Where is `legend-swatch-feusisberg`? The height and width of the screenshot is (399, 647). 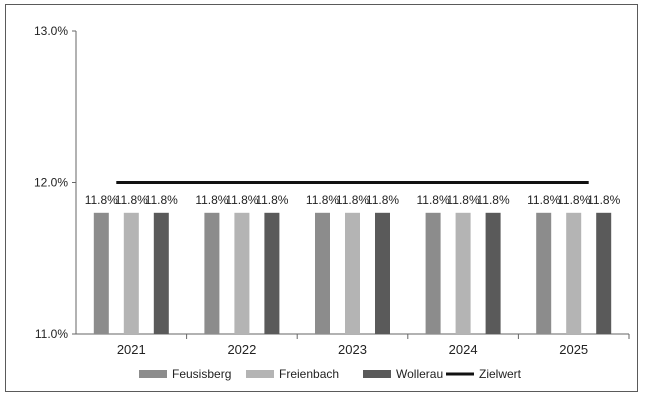
legend-swatch-feusisberg is located at coordinates (153, 374).